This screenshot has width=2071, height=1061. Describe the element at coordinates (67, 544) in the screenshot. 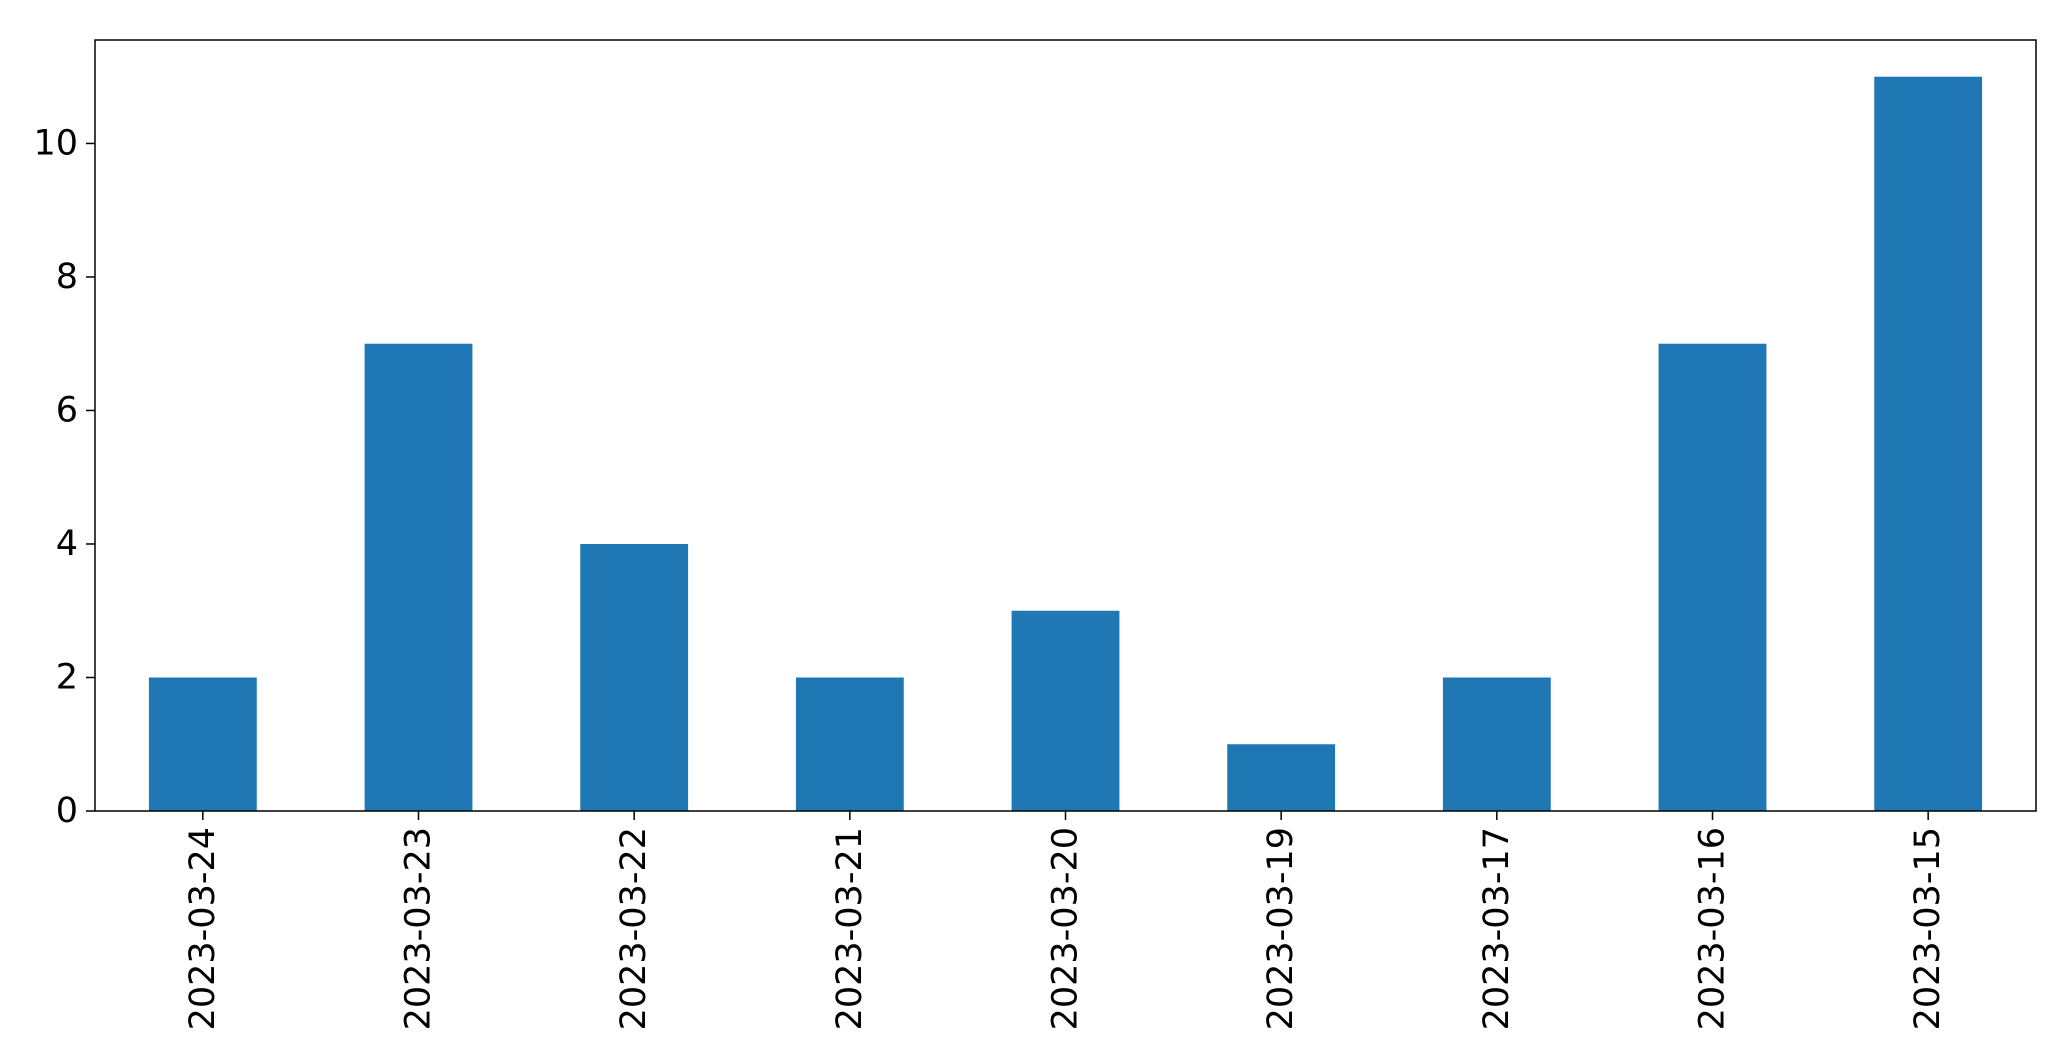

I see `y-tick-label: 4` at that location.